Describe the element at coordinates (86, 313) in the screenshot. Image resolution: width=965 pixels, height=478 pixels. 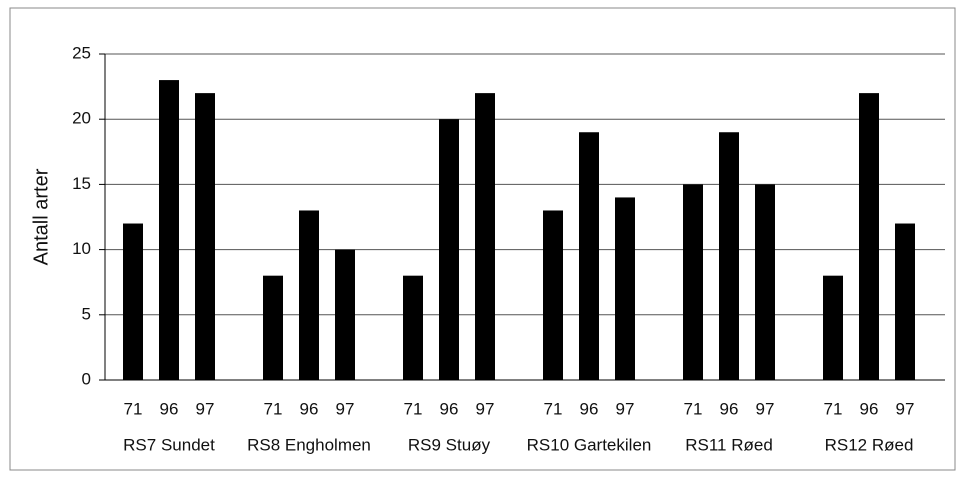
I see `y-tick-label: 5` at that location.